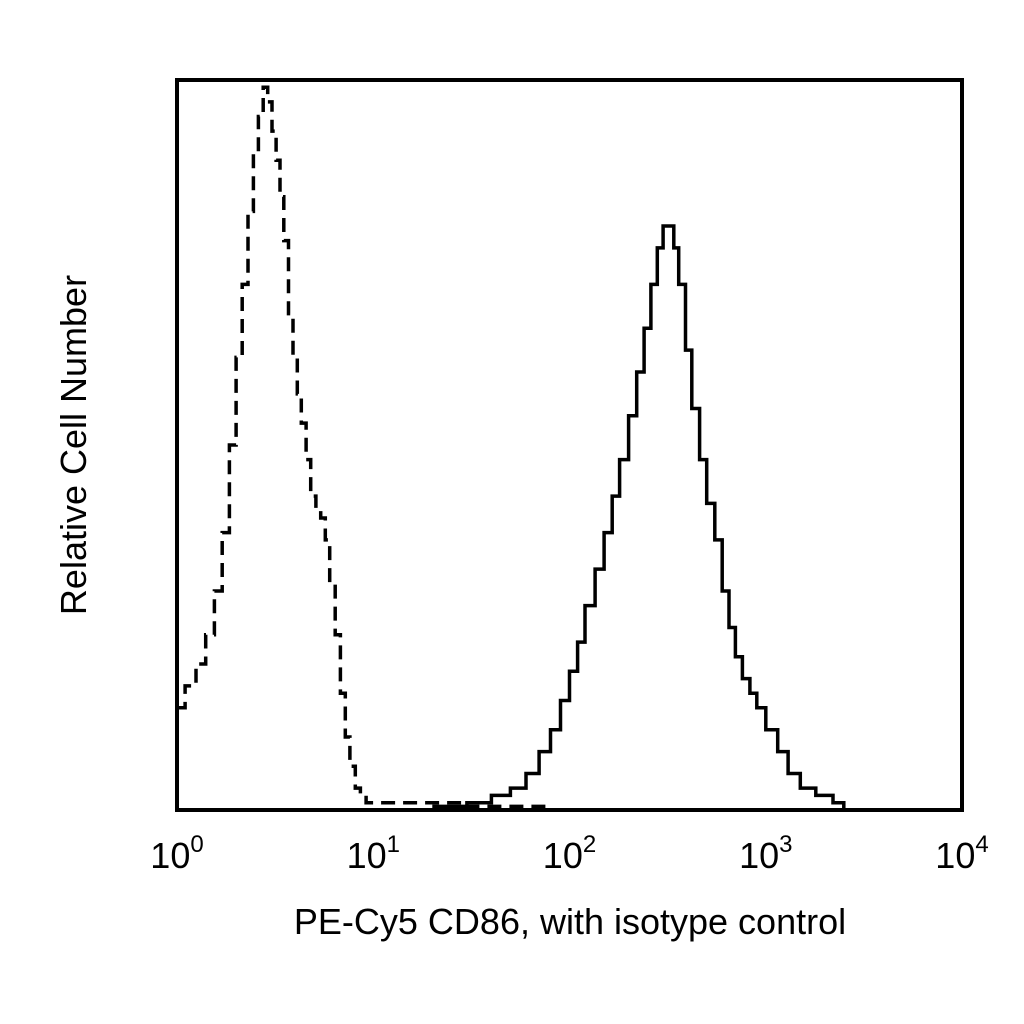 Image resolution: width=1024 pixels, height=1024 pixels. What do you see at coordinates (176, 853) in the screenshot?
I see `x-tick-label: 10⁰` at bounding box center [176, 853].